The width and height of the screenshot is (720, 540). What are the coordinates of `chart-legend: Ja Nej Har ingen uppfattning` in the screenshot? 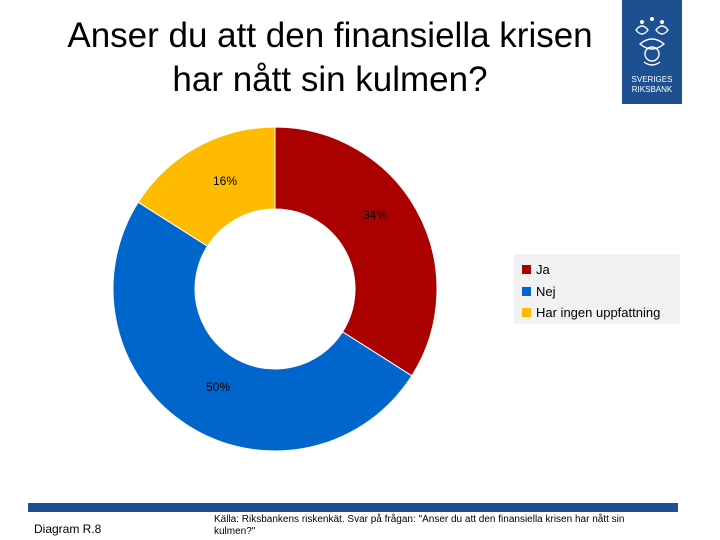 It's located at (597, 289).